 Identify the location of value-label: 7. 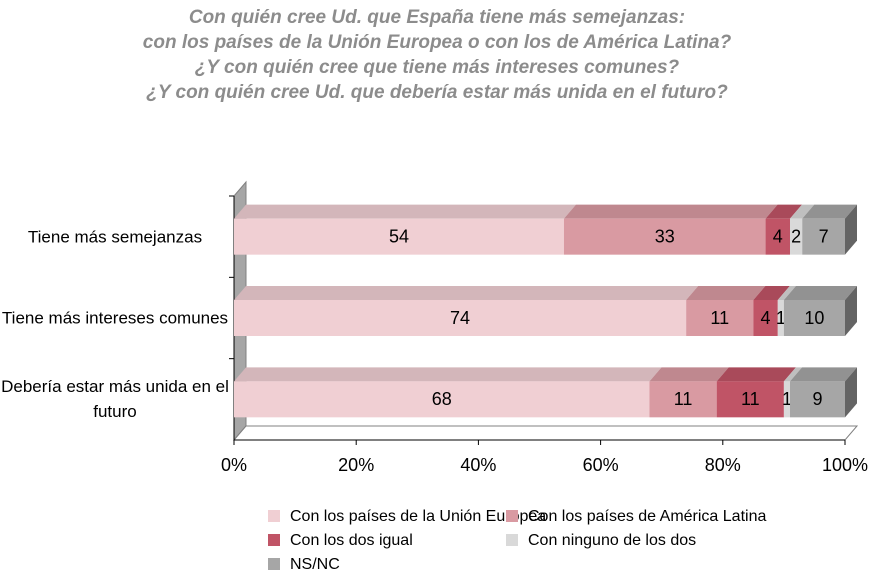
(824, 236).